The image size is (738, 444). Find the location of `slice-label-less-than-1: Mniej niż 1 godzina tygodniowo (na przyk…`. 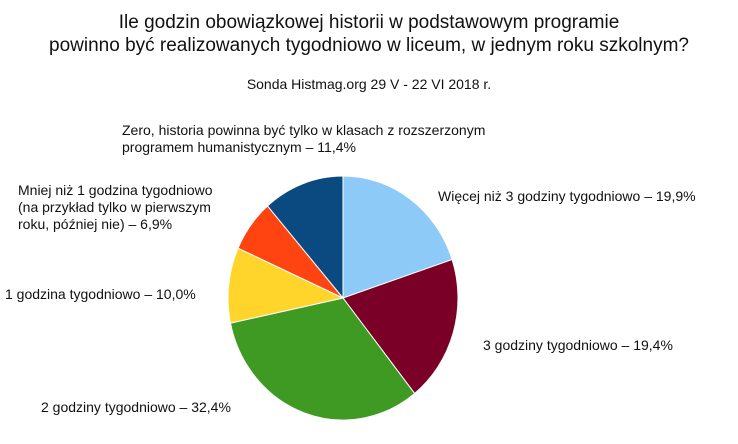

slice-label-less-than-1: Mniej niż 1 godzina tygodniowo (na przyk… is located at coordinates (115, 207).